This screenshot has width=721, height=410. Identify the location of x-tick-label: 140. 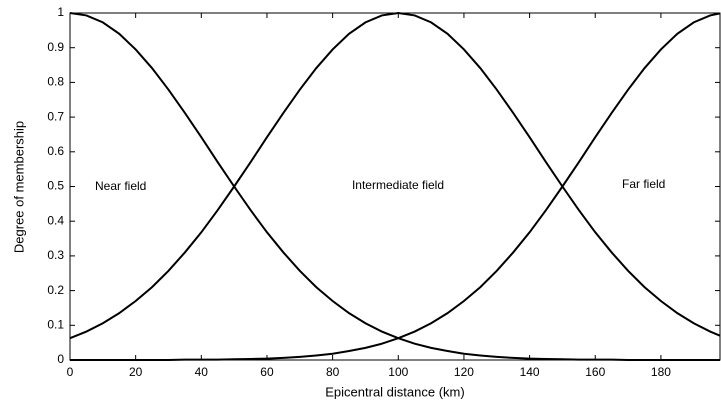
(530, 372).